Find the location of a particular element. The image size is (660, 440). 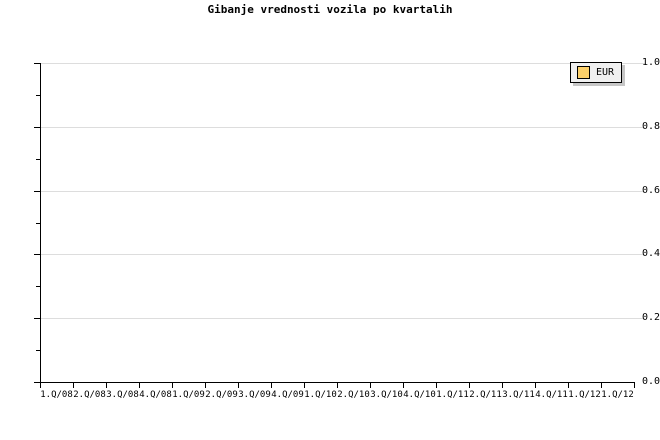

chart-legend: EUR is located at coordinates (596, 72).